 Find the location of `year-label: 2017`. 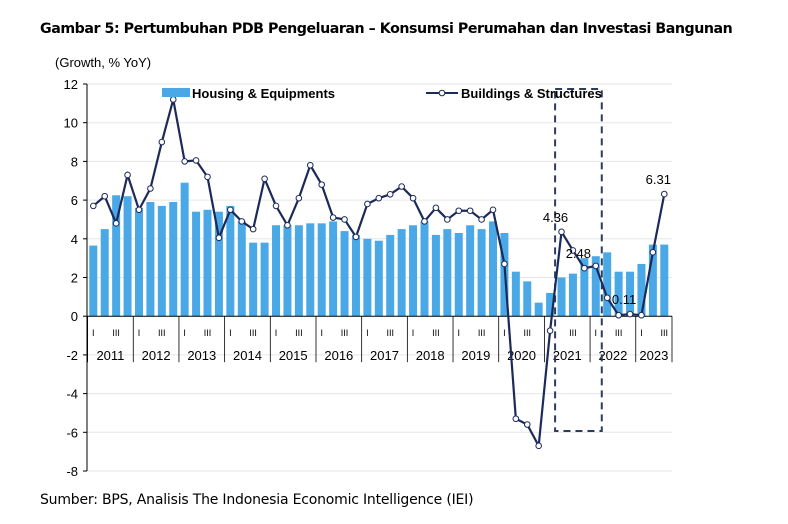

year-label: 2017 is located at coordinates (384, 355).